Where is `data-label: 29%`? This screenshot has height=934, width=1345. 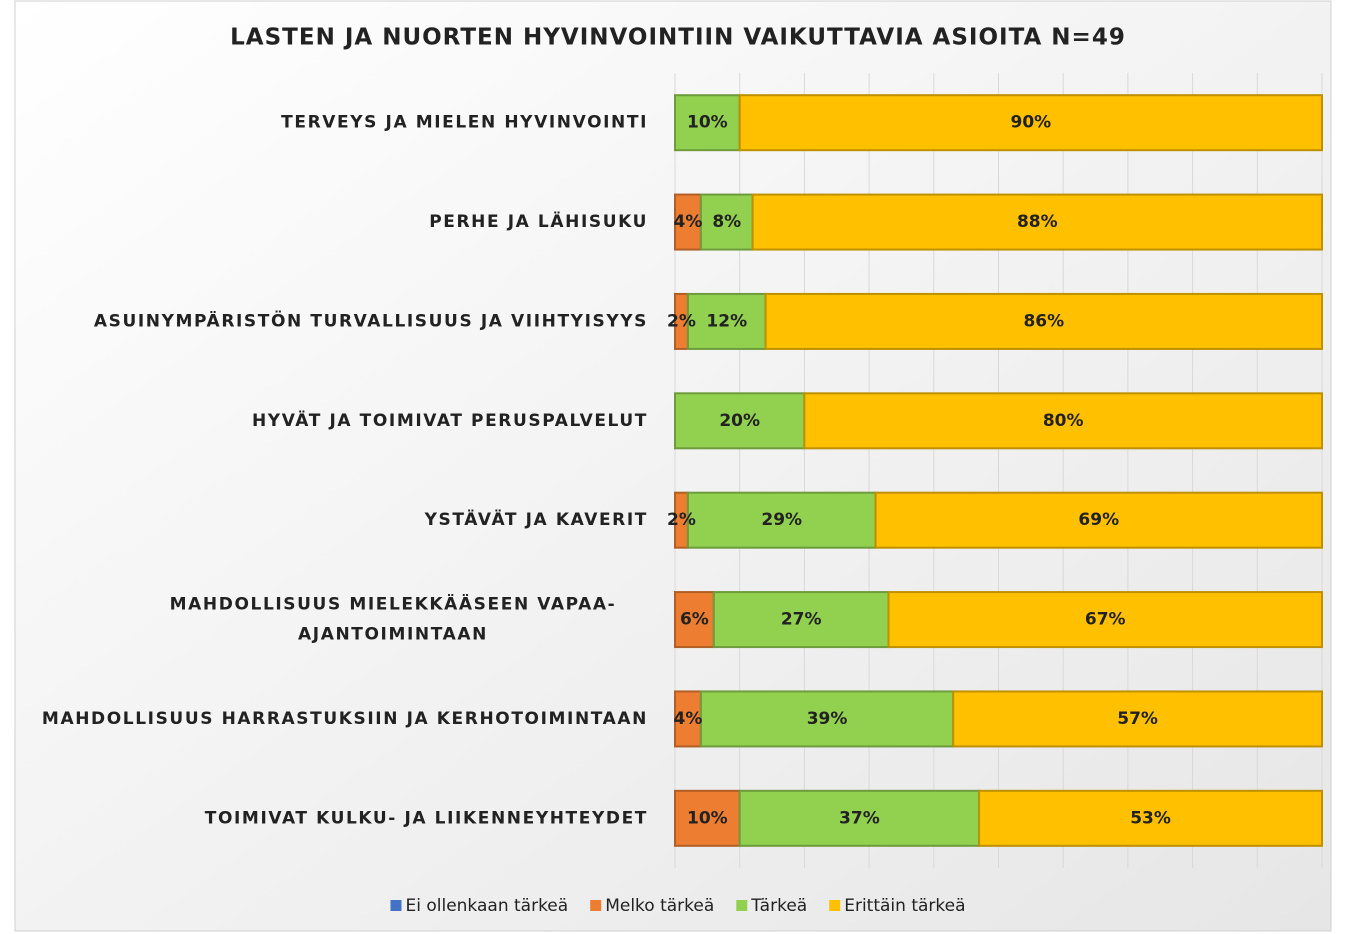
data-label: 29% is located at coordinates (781, 520).